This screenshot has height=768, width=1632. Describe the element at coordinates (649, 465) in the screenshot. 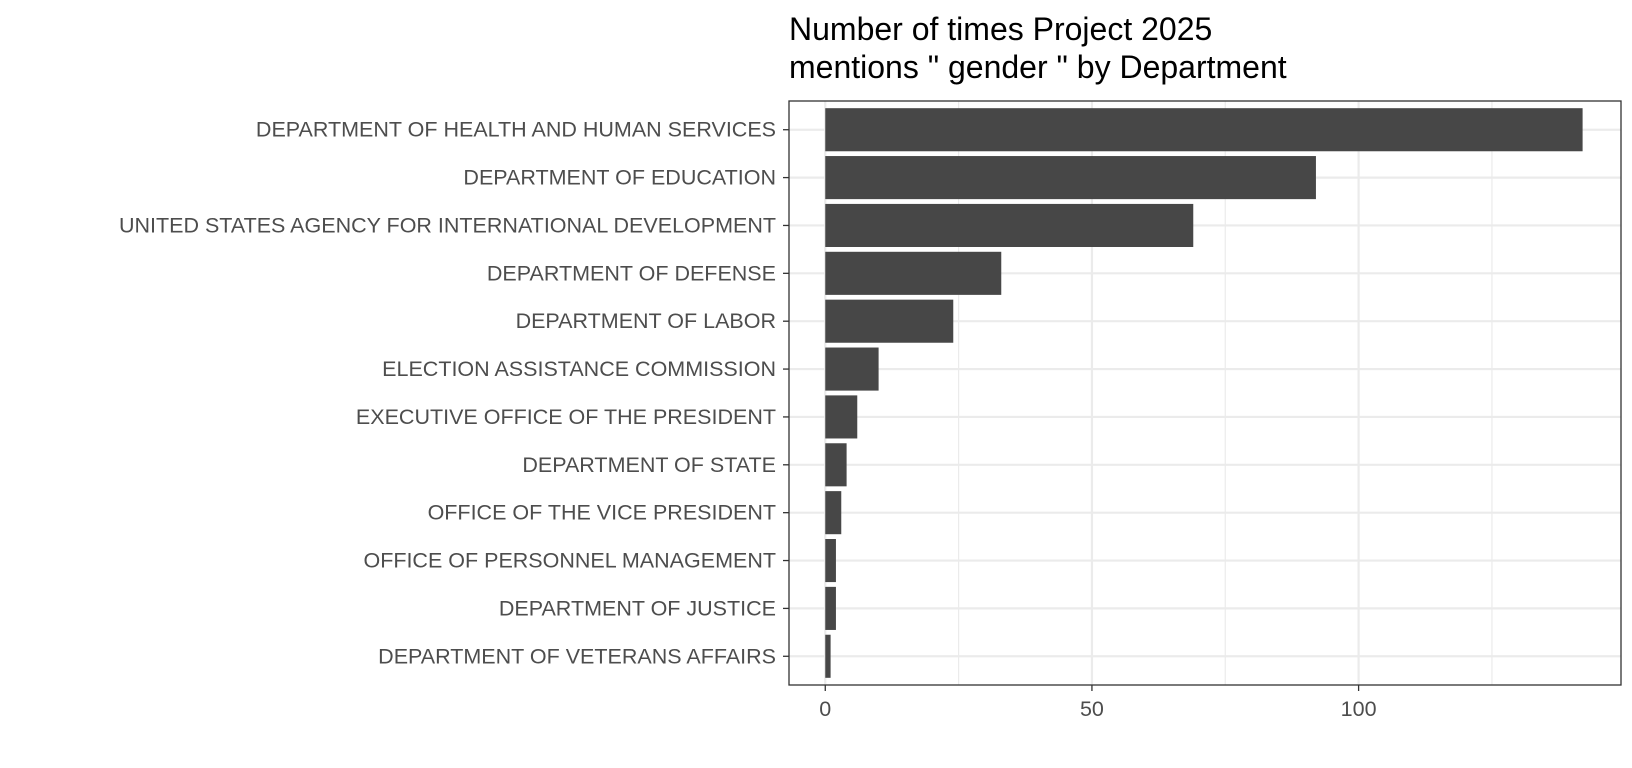

I see `category-label: DEPARTMENT OF STATE` at that location.